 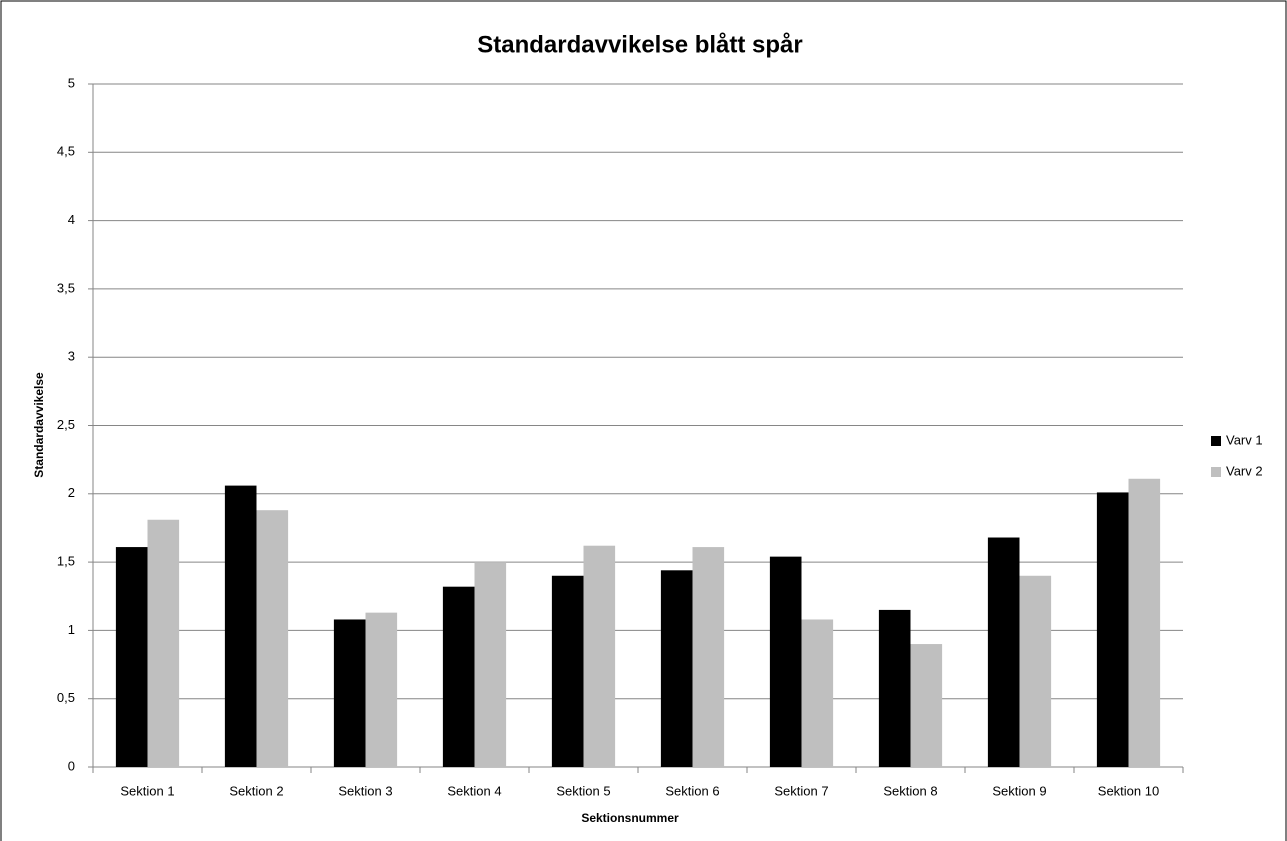 What do you see at coordinates (66, 424) in the screenshot?
I see `y-tick-label: 2,5` at bounding box center [66, 424].